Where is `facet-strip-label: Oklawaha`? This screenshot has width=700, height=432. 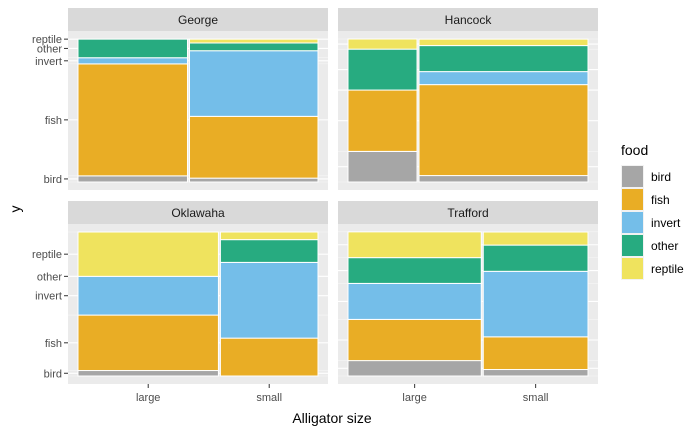 facet-strip-label: Oklawaha is located at coordinates (198, 213).